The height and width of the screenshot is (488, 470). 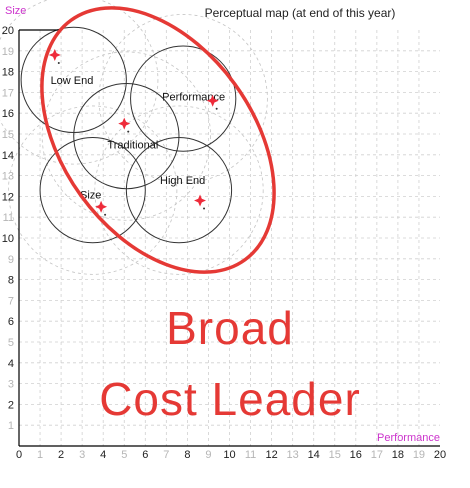 What do you see at coordinates (229, 455) in the screenshot?
I see `x-tick-label: 10` at bounding box center [229, 455].